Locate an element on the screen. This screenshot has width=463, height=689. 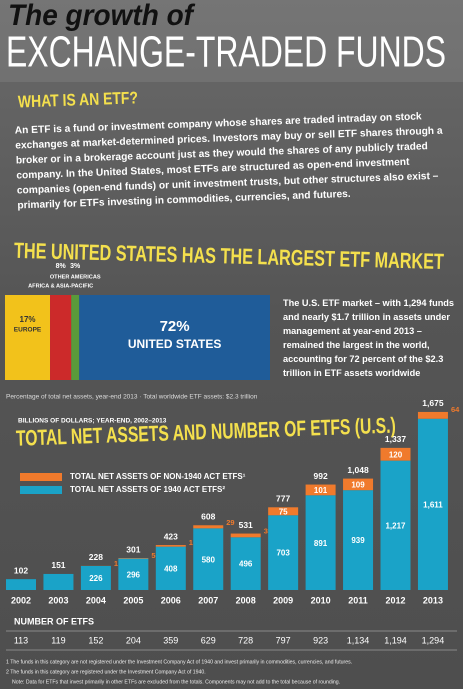
table-cell: 1,134 is located at coordinates (358, 640).